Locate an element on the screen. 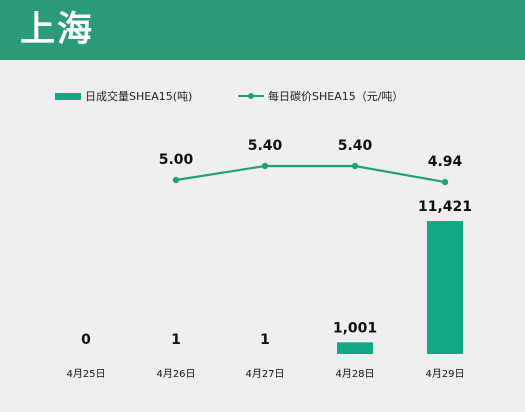  price-value-label: 4.94 is located at coordinates (445, 162).